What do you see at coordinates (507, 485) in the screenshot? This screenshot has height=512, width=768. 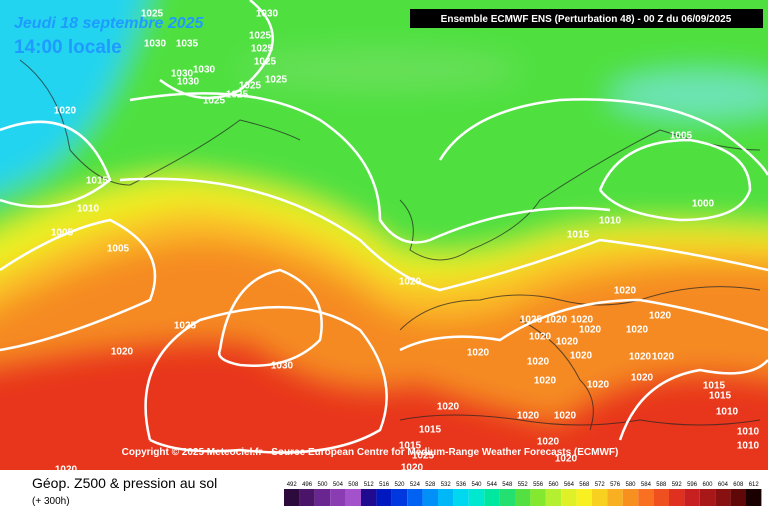 I see `colorbar-label: 548` at bounding box center [507, 485].